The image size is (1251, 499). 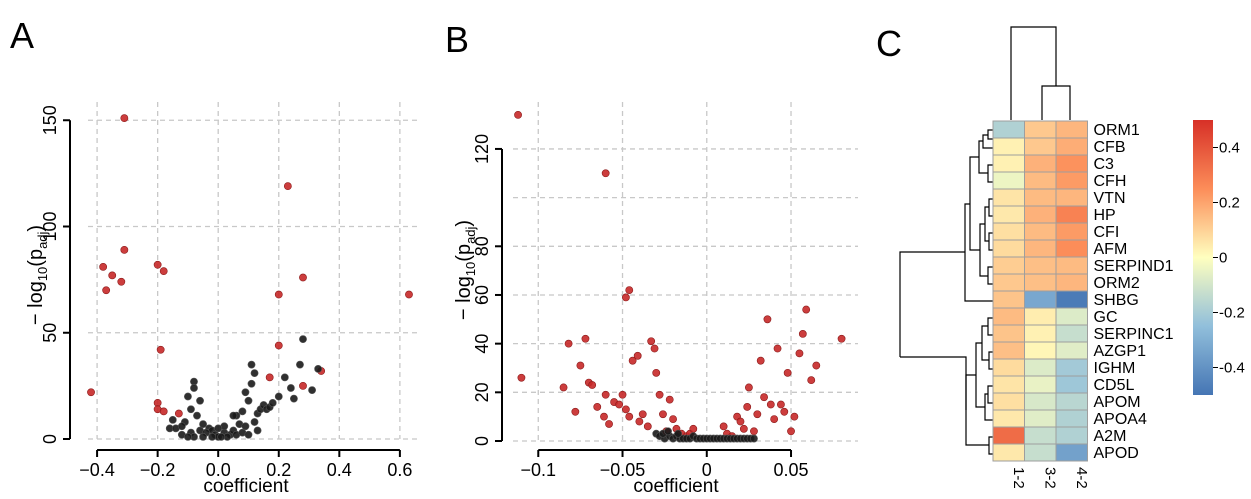 What do you see at coordinates (278, 470) in the screenshot?
I see `x-tick-label: 0.2` at bounding box center [278, 470].